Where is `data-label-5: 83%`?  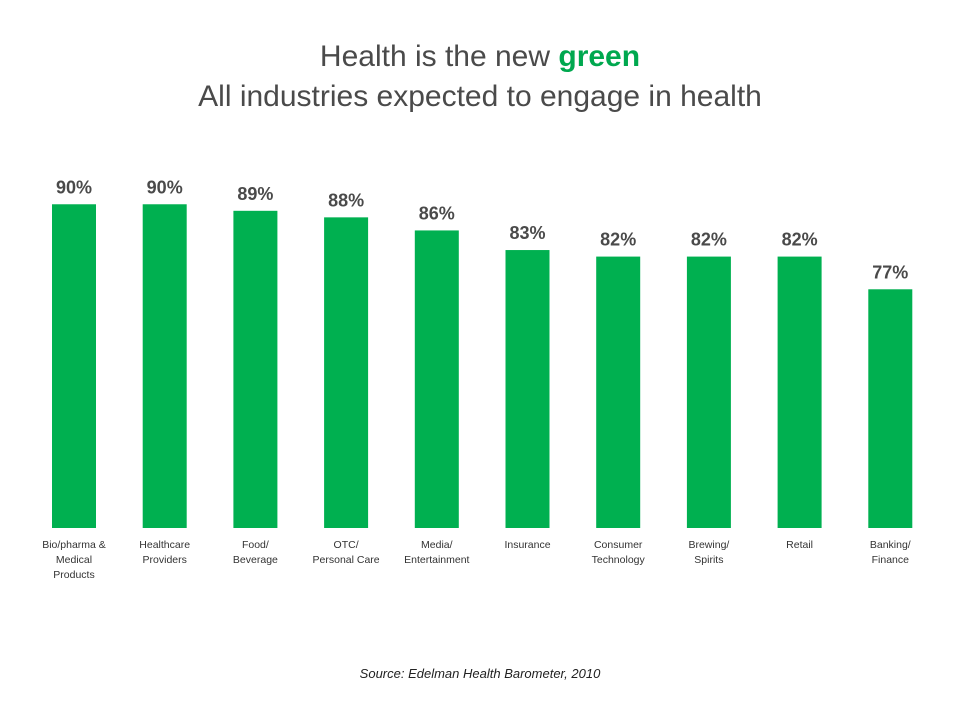 data-label-5: 83% is located at coordinates (527, 233).